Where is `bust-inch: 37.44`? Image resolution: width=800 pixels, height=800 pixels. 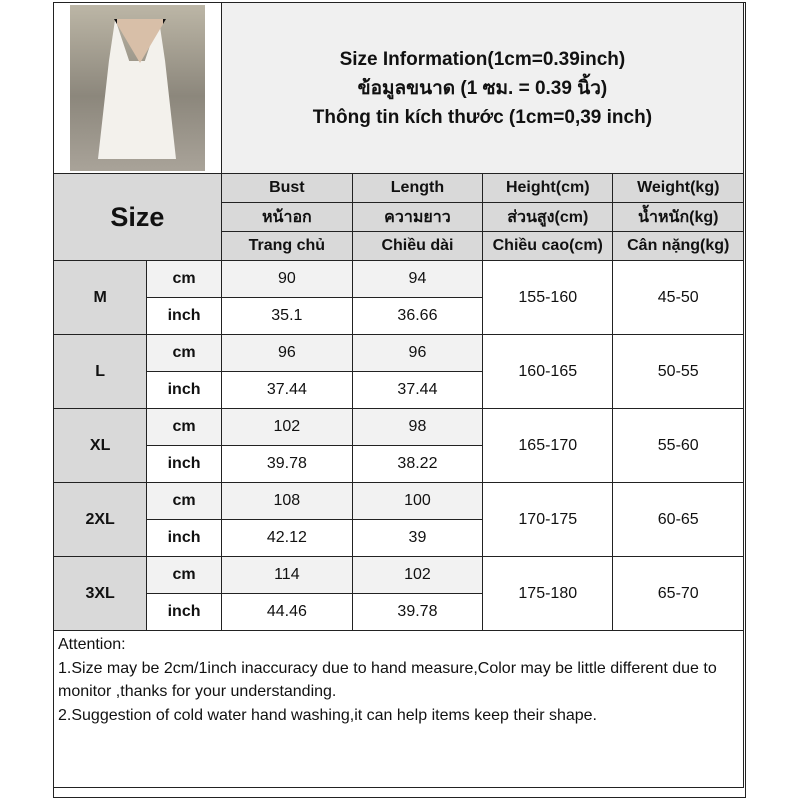 bust-inch: 37.44 is located at coordinates (286, 390).